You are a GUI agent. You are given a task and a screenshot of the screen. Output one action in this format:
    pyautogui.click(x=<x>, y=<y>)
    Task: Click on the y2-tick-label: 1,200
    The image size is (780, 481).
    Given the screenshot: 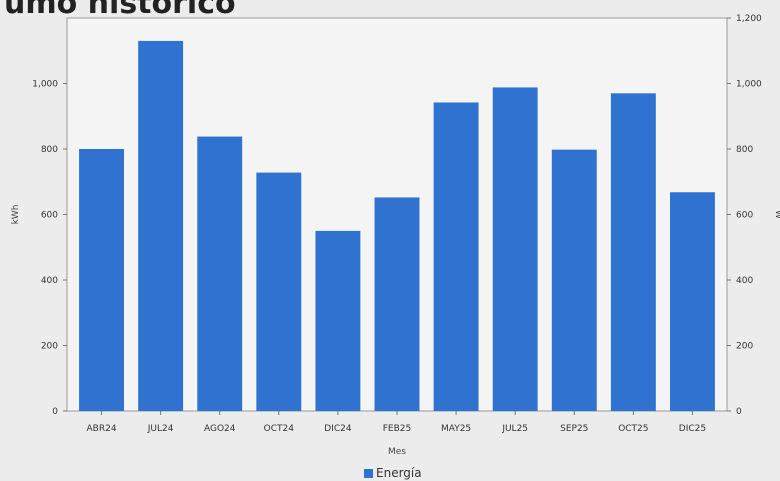 What is the action you would take?
    pyautogui.click(x=749, y=19)
    